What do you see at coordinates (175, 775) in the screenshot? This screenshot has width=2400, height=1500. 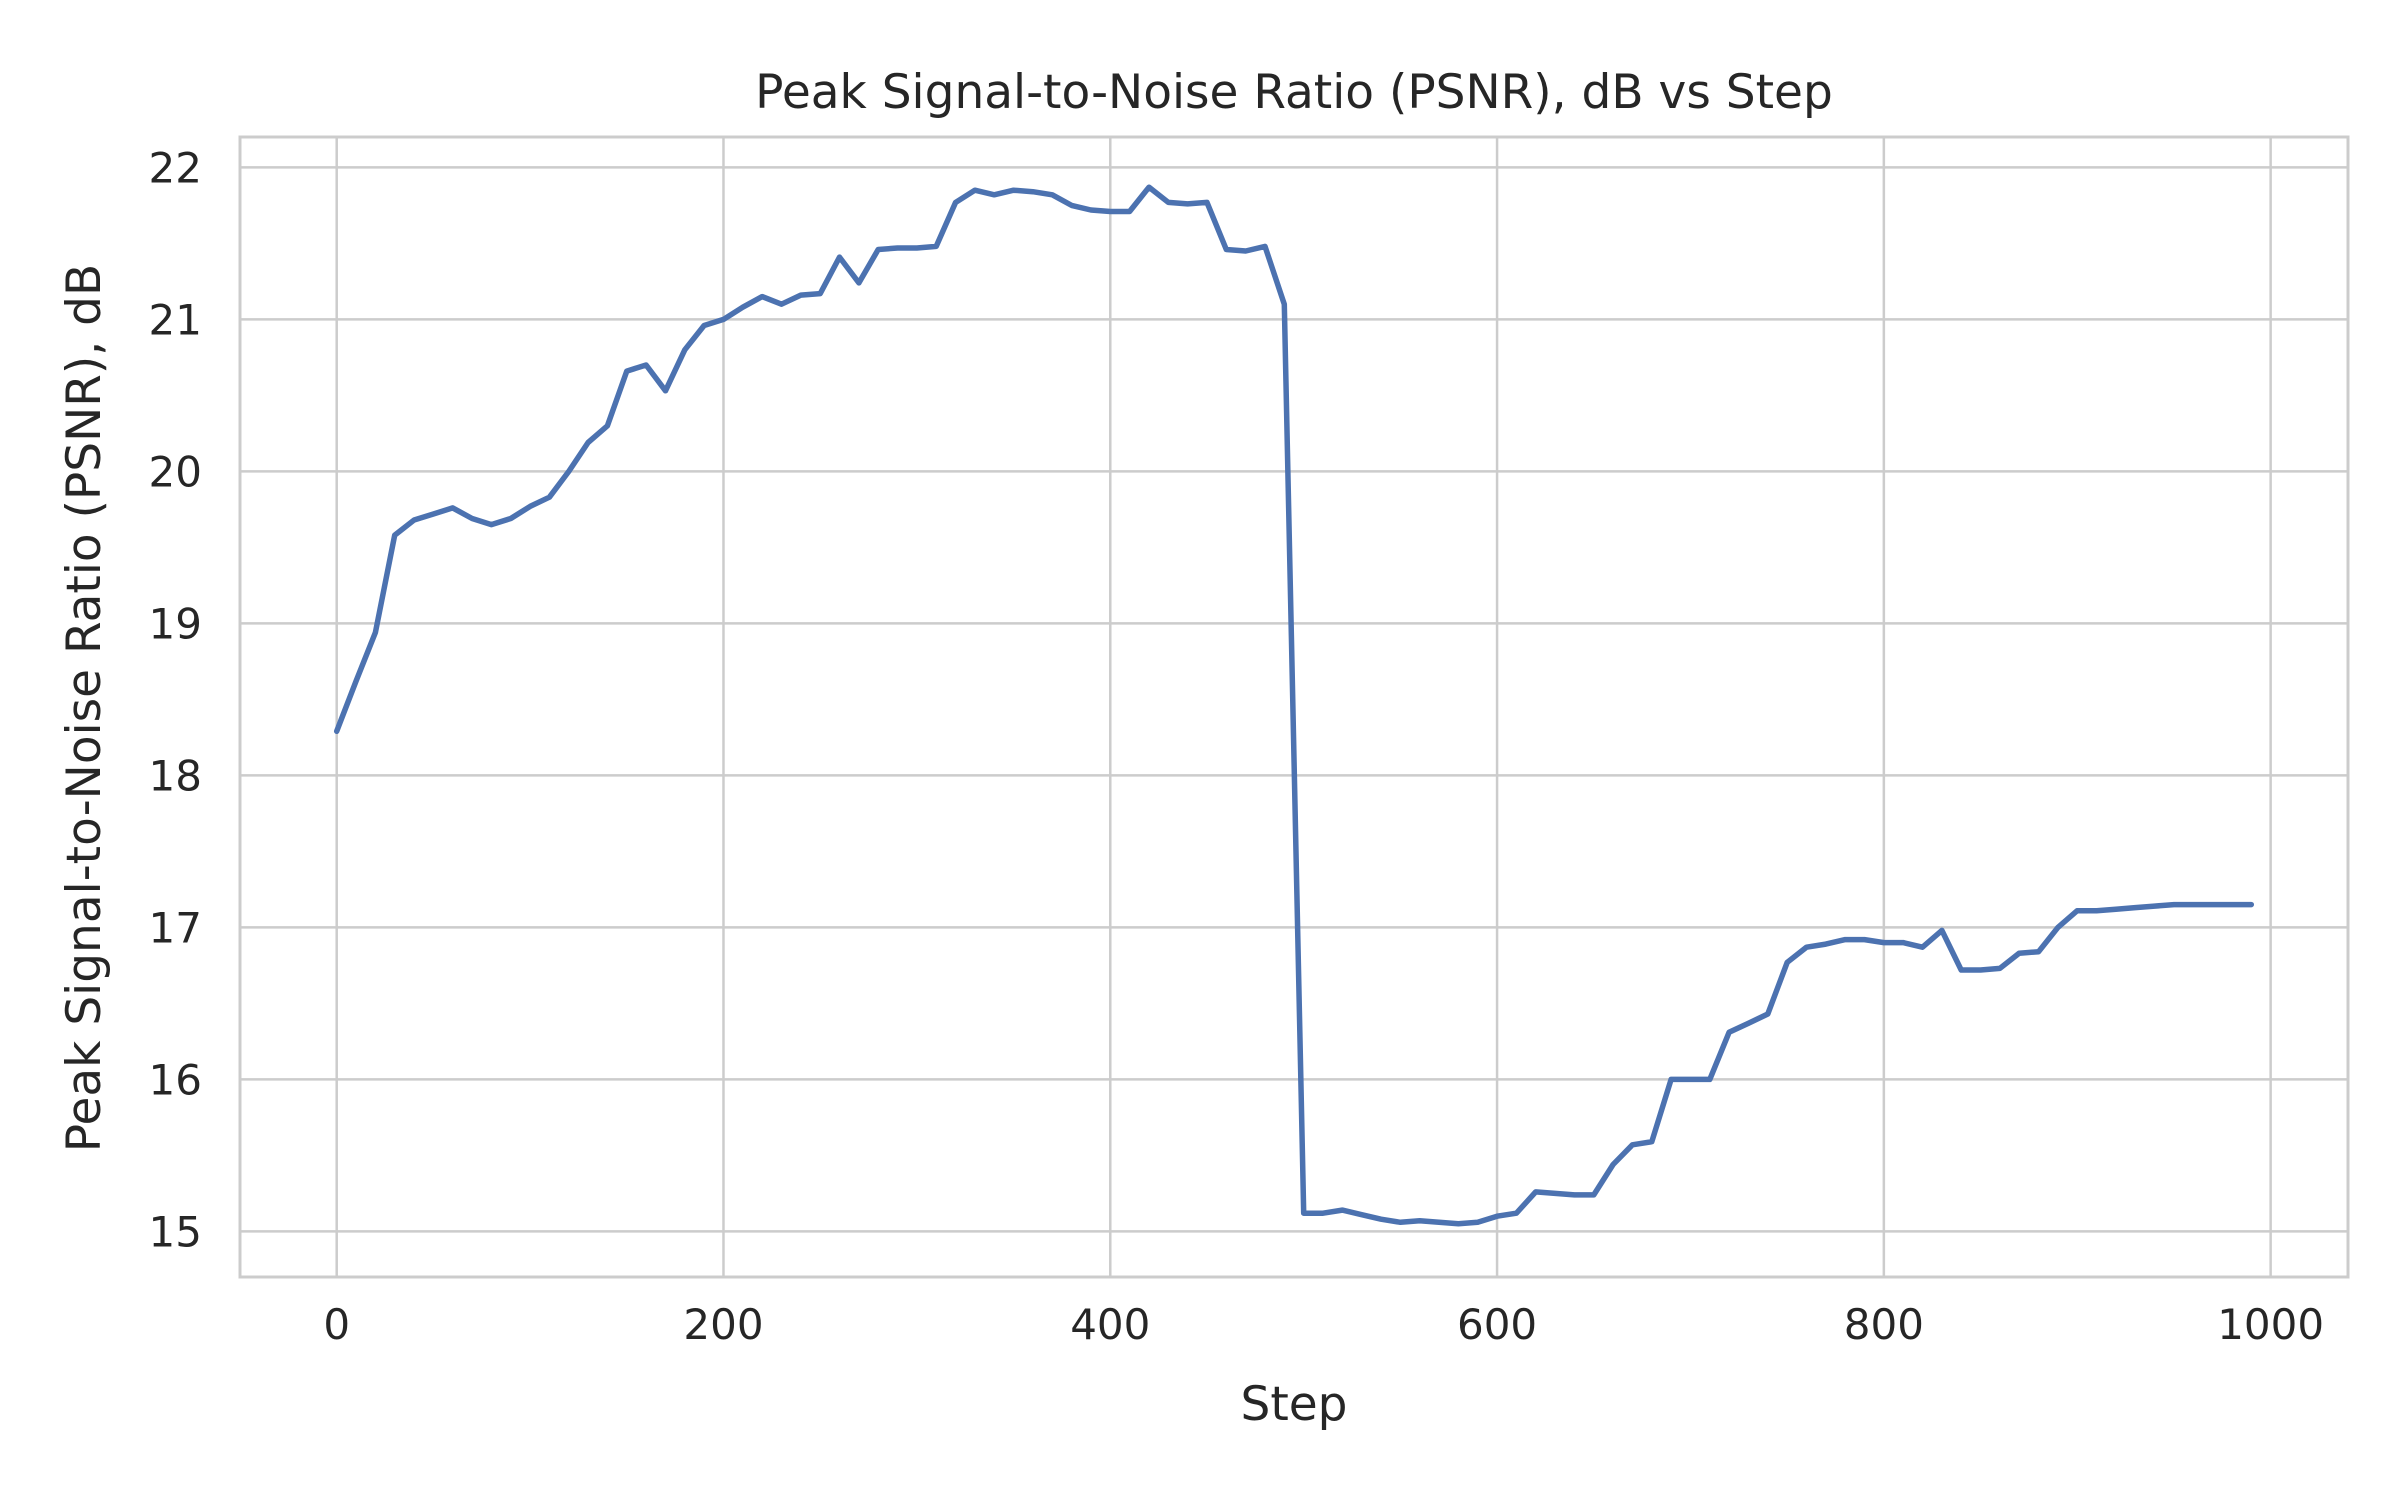 I see `y-tick-label: 18` at bounding box center [175, 775].